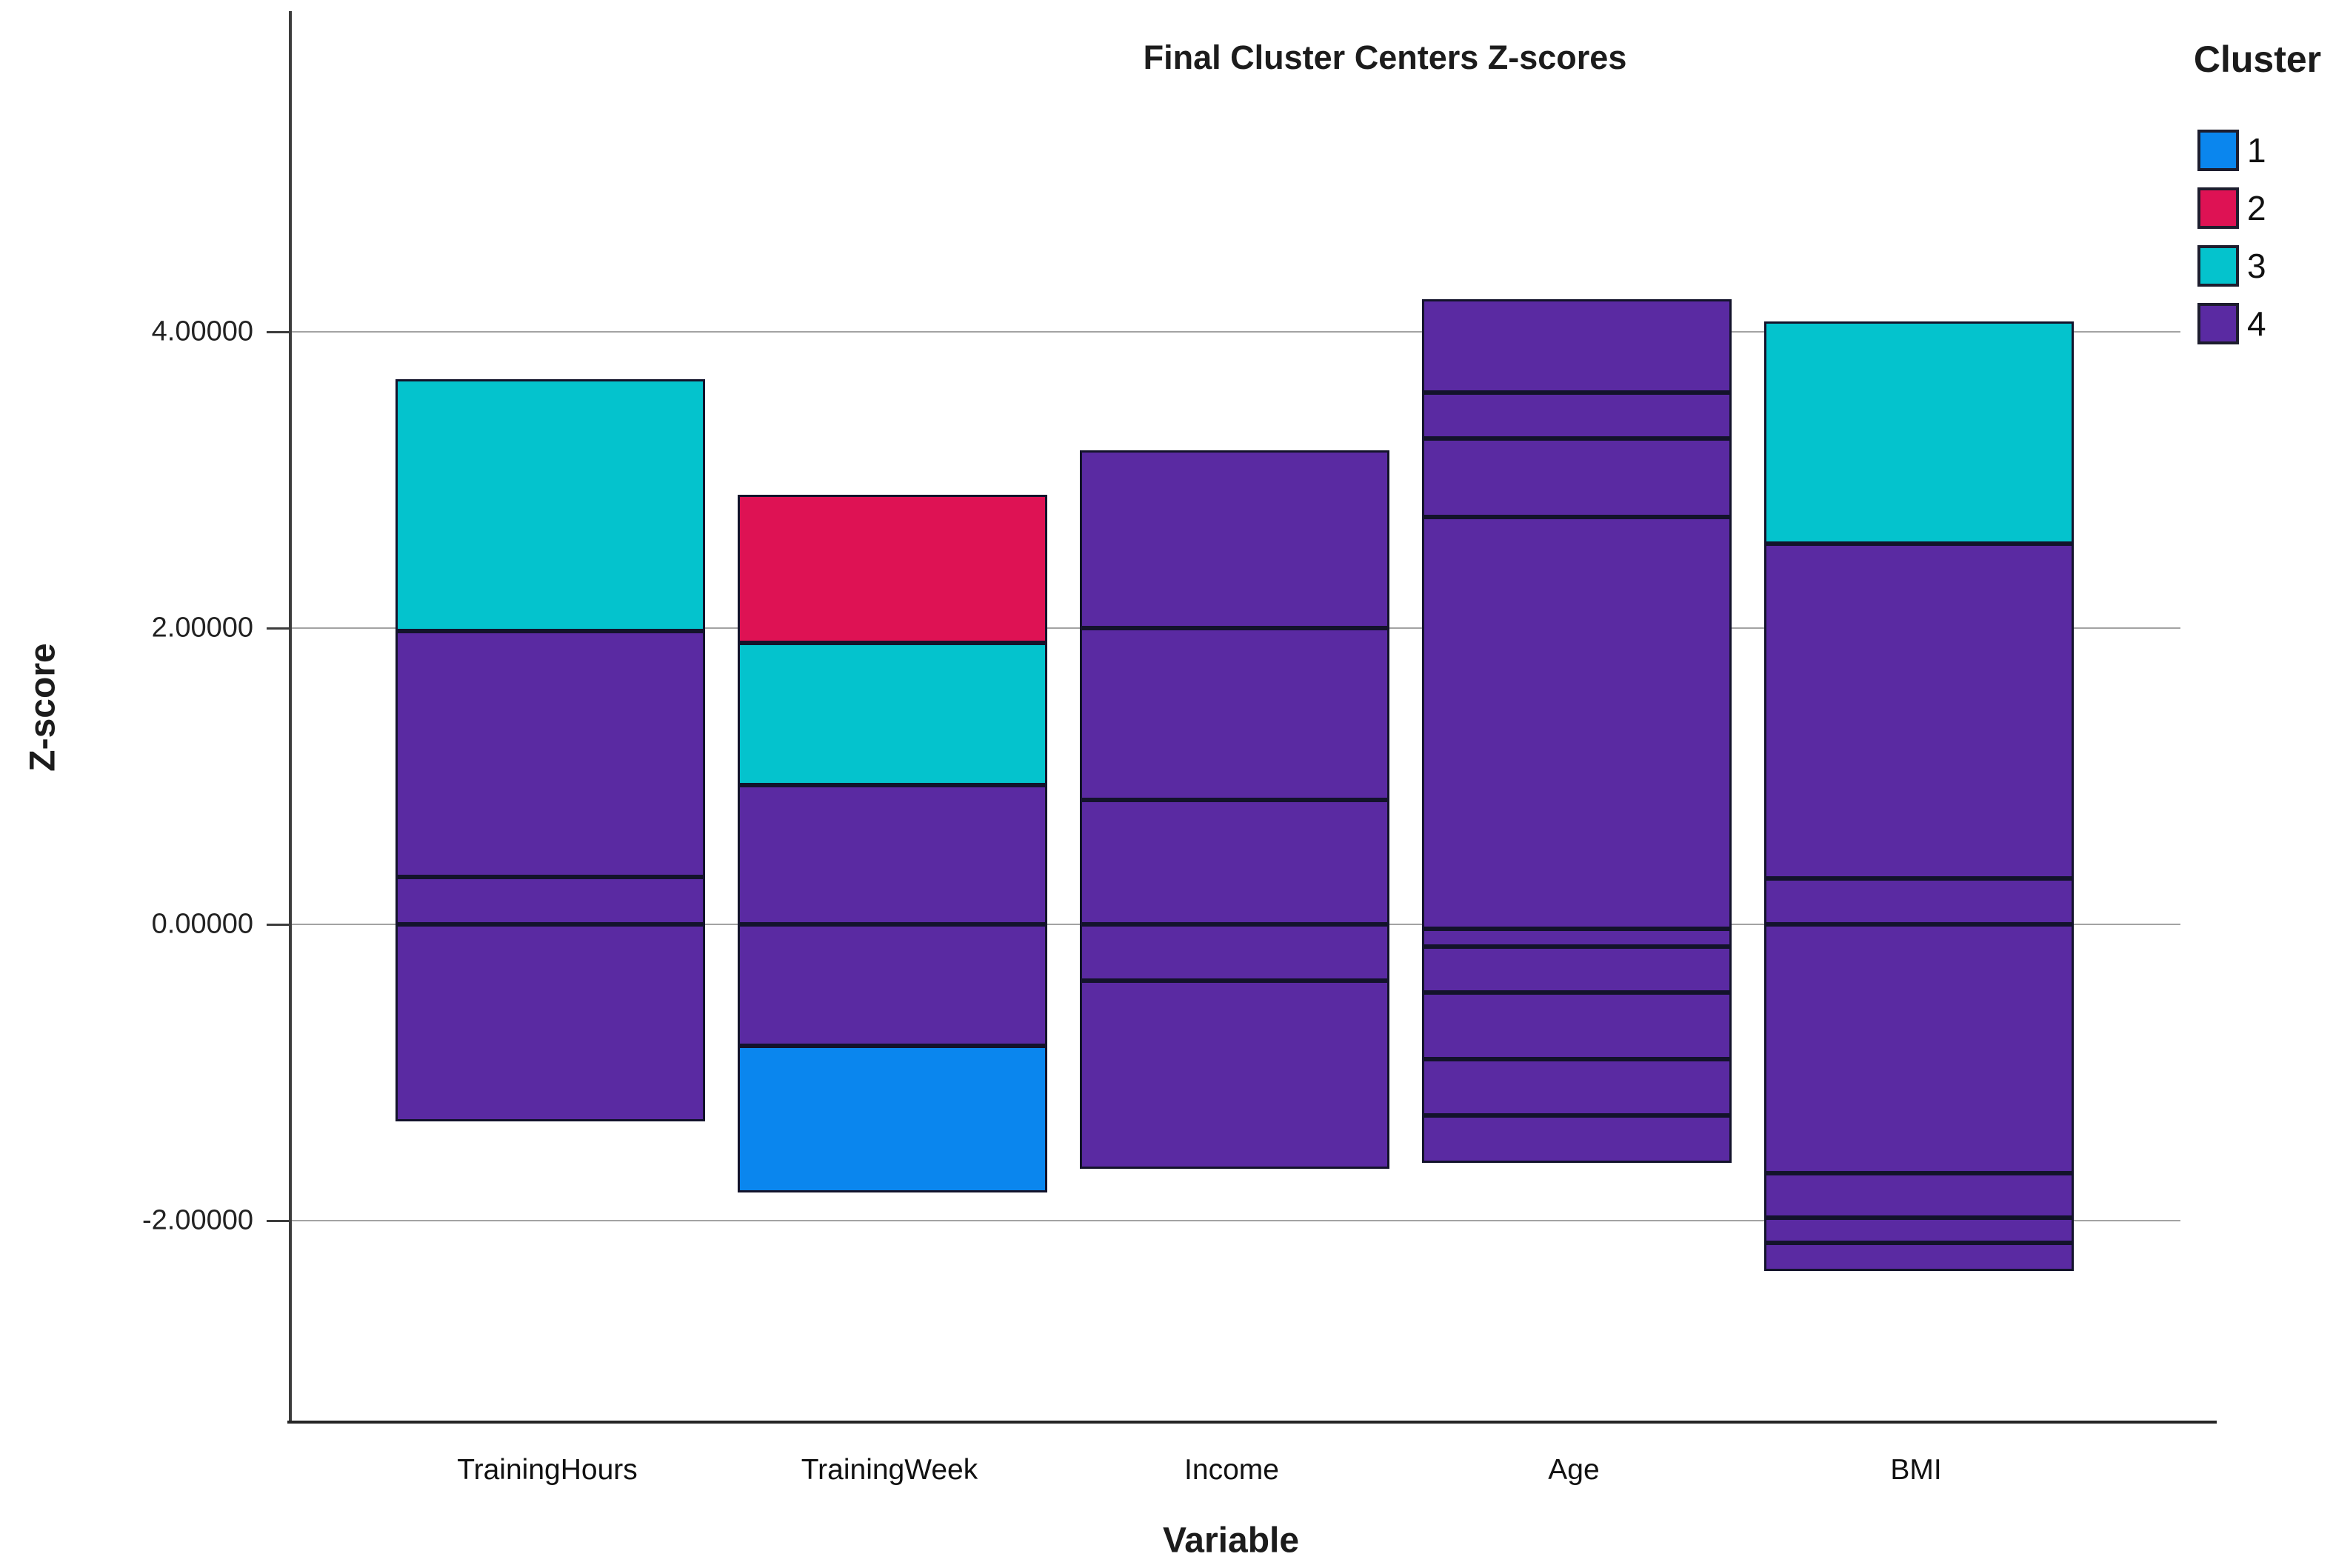 The width and height of the screenshot is (2333, 1568). Describe the element at coordinates (547, 1470) in the screenshot. I see `x-tick-label-TrainingHours: TrainingHours` at that location.